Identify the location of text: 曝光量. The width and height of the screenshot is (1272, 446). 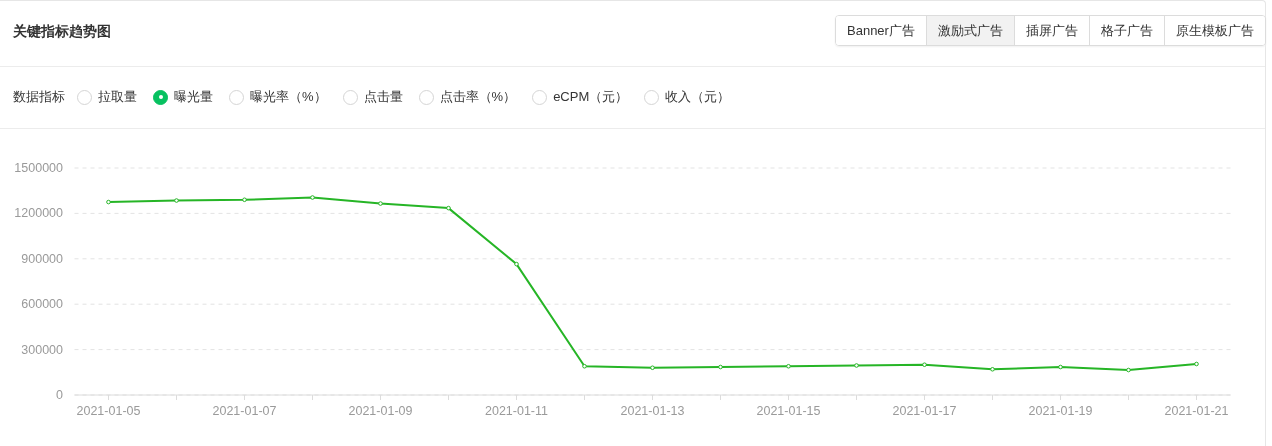
(193, 97).